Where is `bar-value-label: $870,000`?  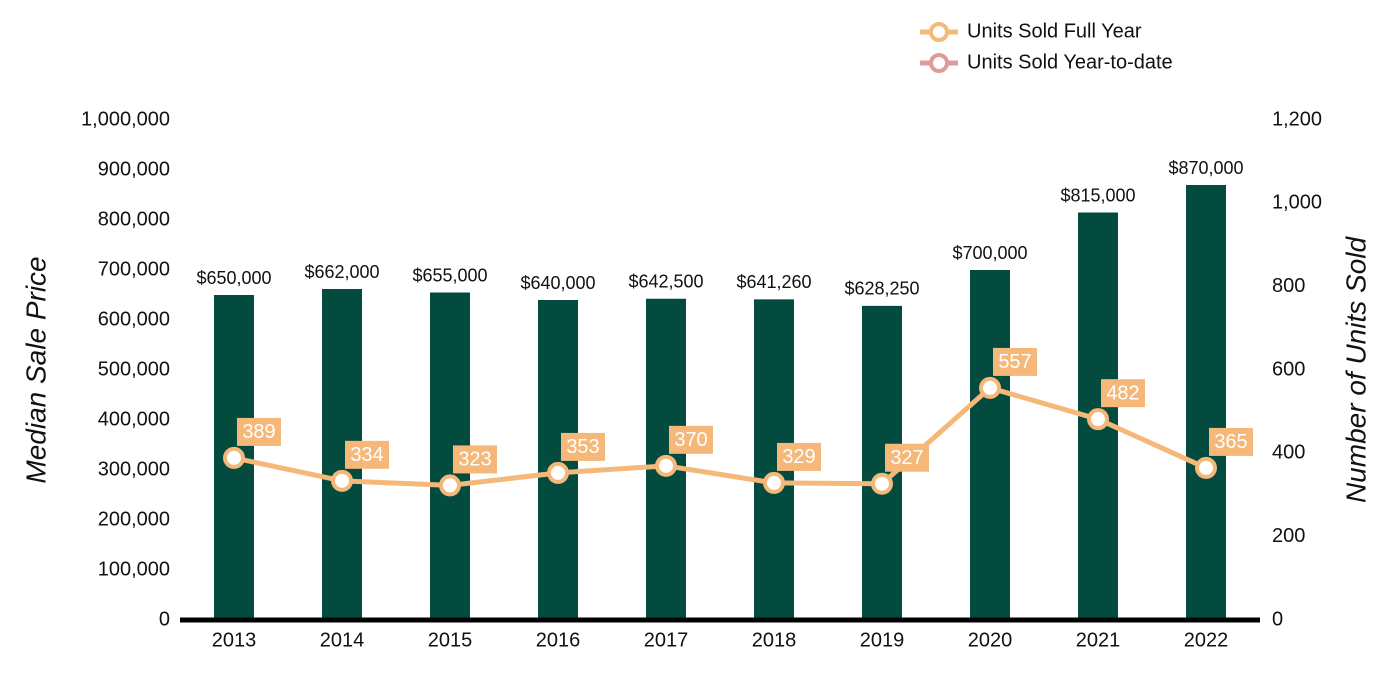
bar-value-label: $870,000 is located at coordinates (1205, 168).